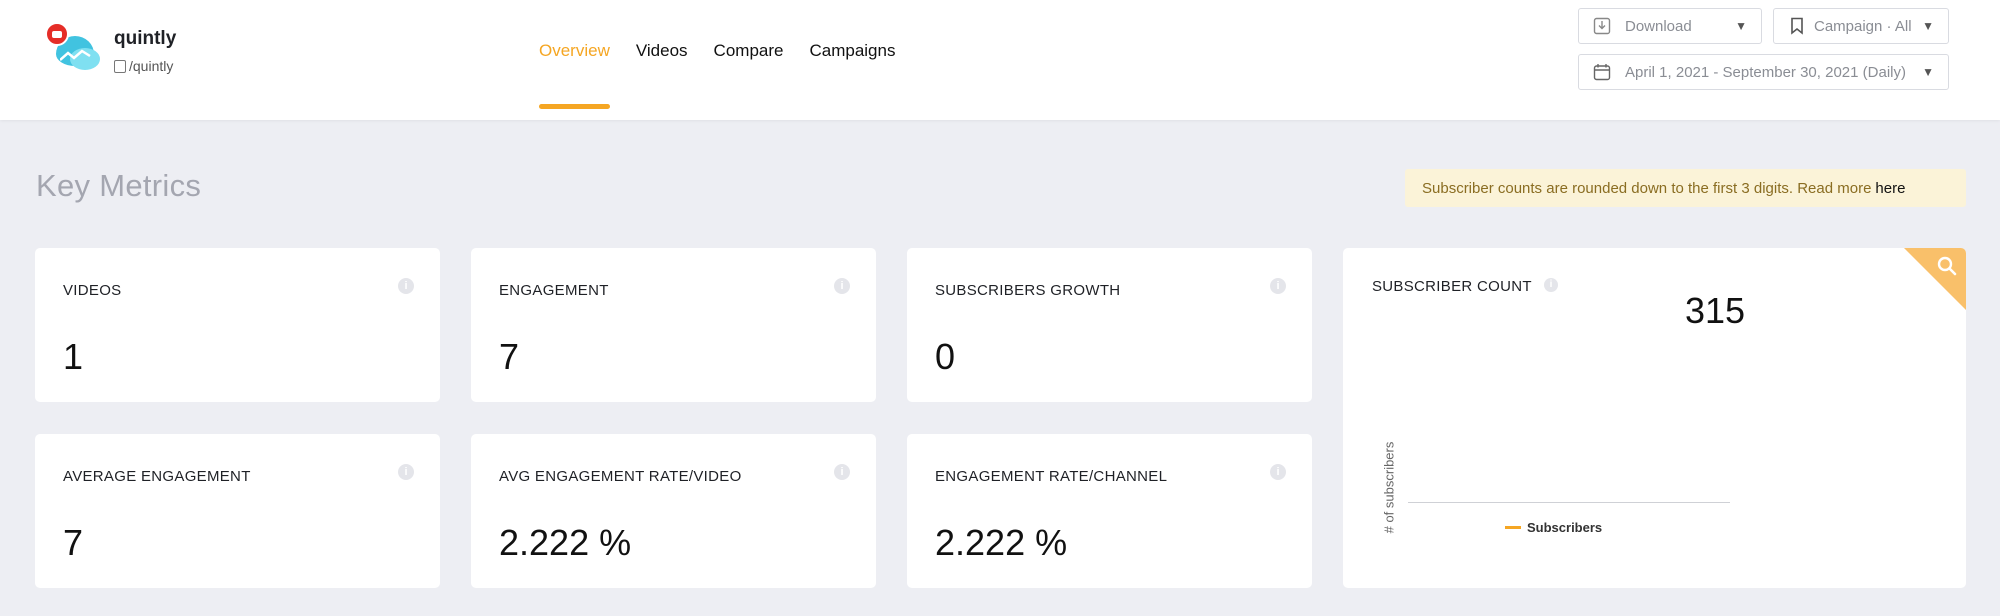 This screenshot has height=616, width=2000. What do you see at coordinates (1602, 72) in the screenshot?
I see `calendar-icon` at bounding box center [1602, 72].